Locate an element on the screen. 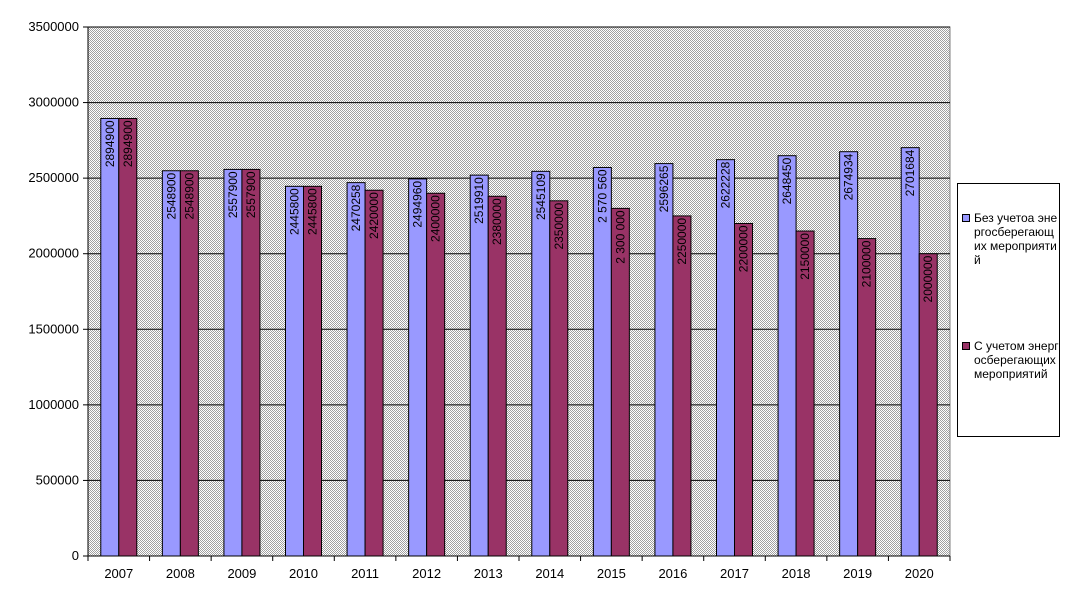 The image size is (1073, 602). bar-series-2-2007 is located at coordinates (128, 337).